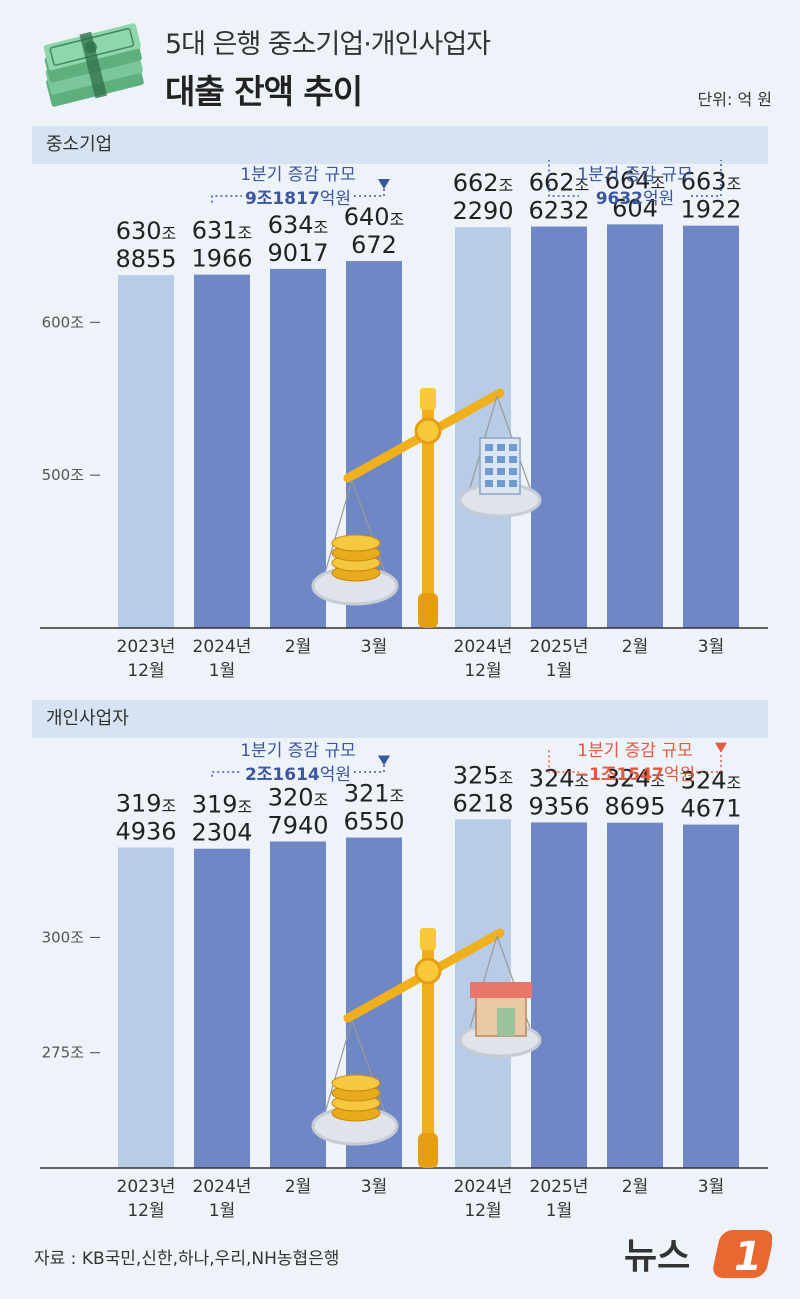 Image resolution: width=800 pixels, height=1299 pixels. What do you see at coordinates (291, 225) in the screenshot?
I see `data-label-number: 634` at bounding box center [291, 225].